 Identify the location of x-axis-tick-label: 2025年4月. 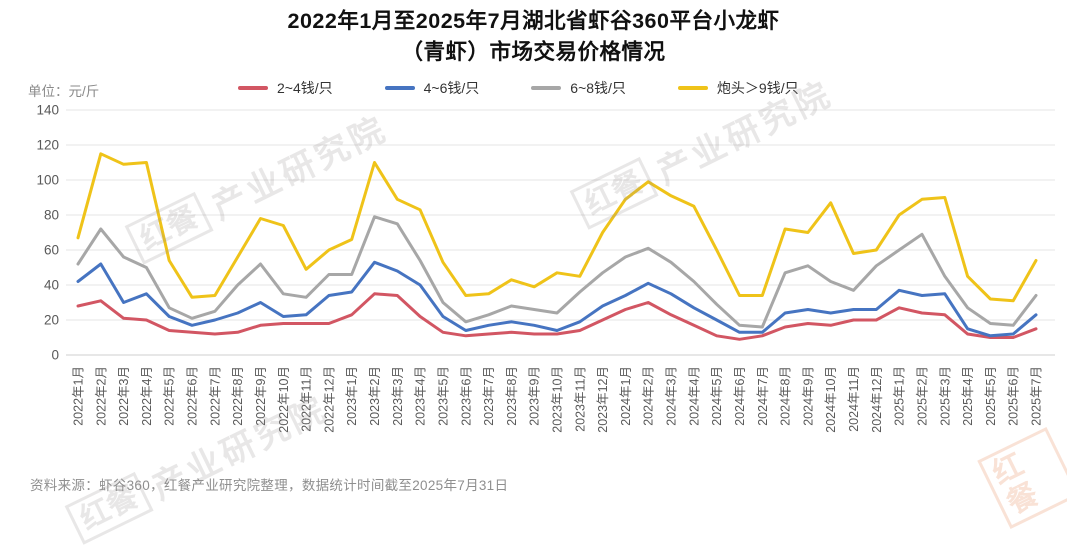
(968, 396).